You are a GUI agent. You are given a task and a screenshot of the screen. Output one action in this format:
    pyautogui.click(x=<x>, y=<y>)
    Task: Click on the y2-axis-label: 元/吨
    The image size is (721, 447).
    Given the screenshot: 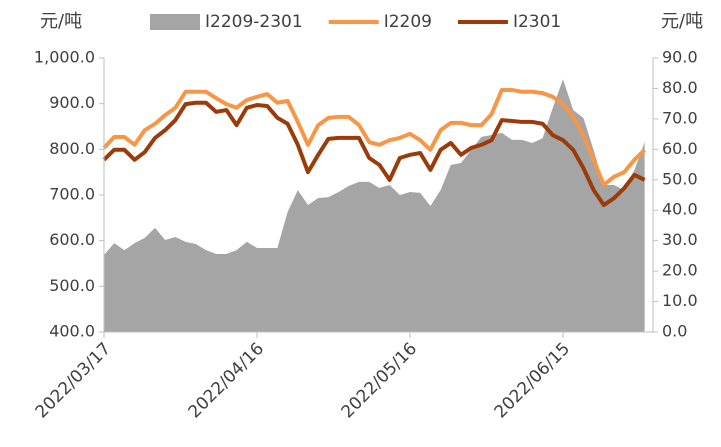 What is the action you would take?
    pyautogui.click(x=682, y=21)
    